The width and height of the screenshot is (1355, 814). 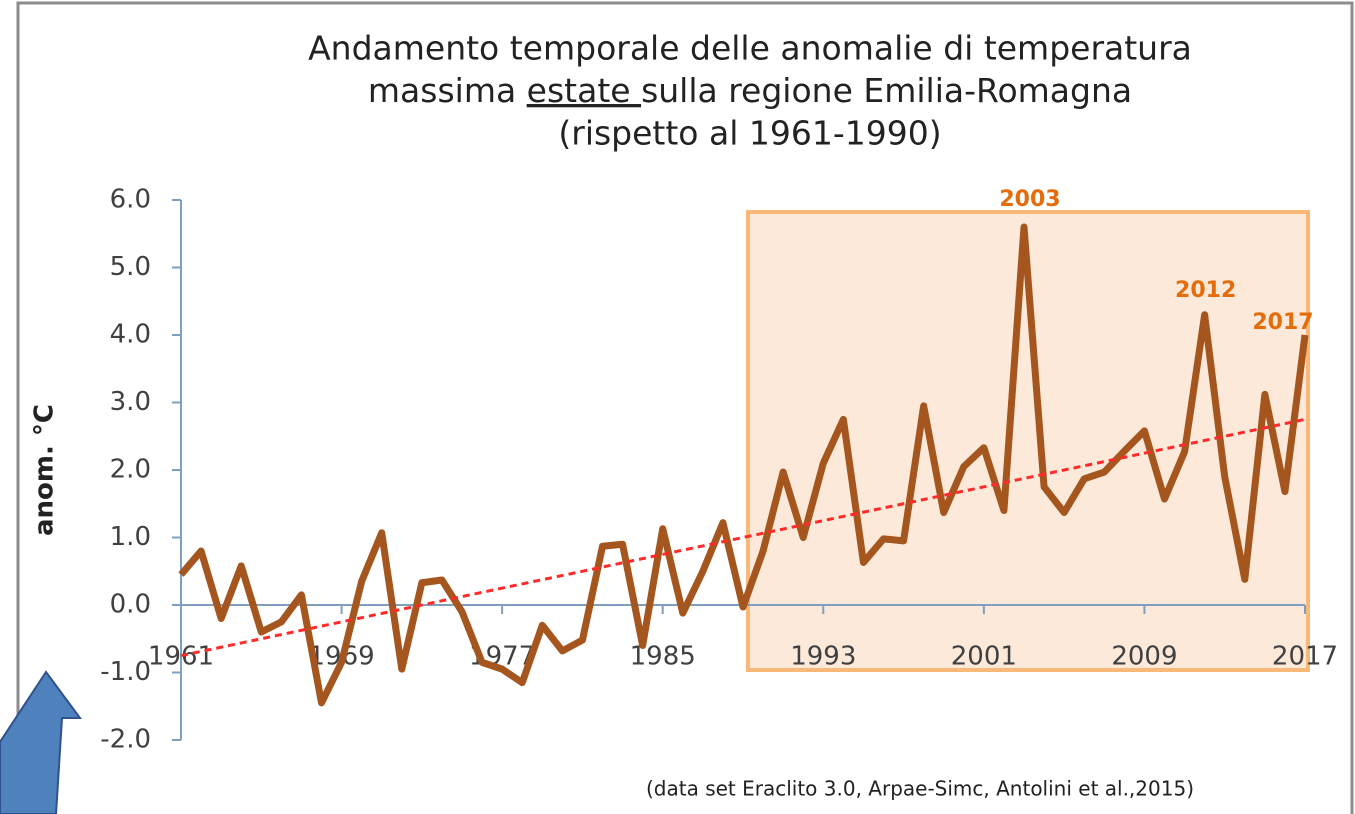 What do you see at coordinates (130, 402) in the screenshot?
I see `y-tick-label: 3.0` at bounding box center [130, 402].